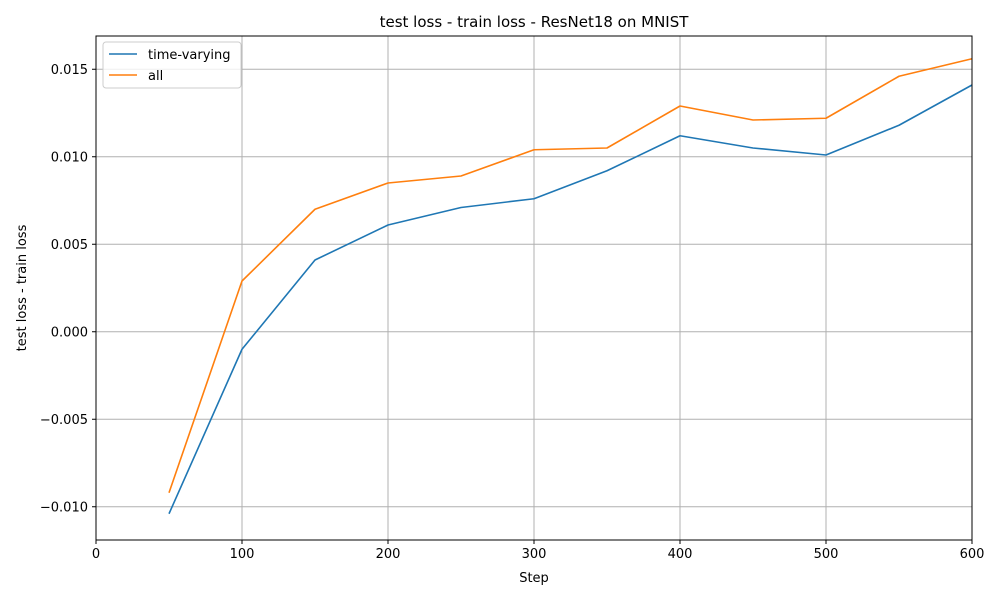 This screenshot has height=600, width=1000. What do you see at coordinates (972, 554) in the screenshot?
I see `x-tick-label: 600` at bounding box center [972, 554].